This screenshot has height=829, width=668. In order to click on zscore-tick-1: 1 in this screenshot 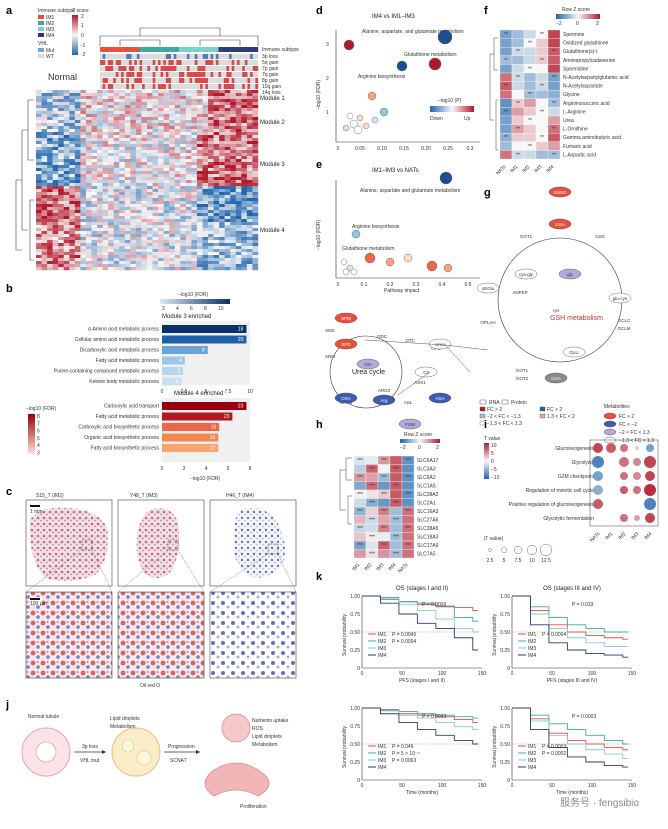, I will do `click(82, 26)`.